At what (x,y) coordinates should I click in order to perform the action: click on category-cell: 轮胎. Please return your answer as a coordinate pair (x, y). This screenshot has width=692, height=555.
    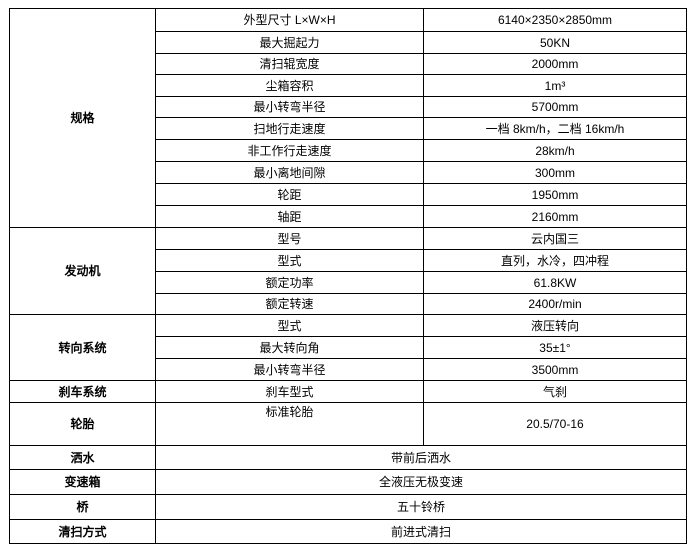
    Looking at the image, I should click on (82, 424).